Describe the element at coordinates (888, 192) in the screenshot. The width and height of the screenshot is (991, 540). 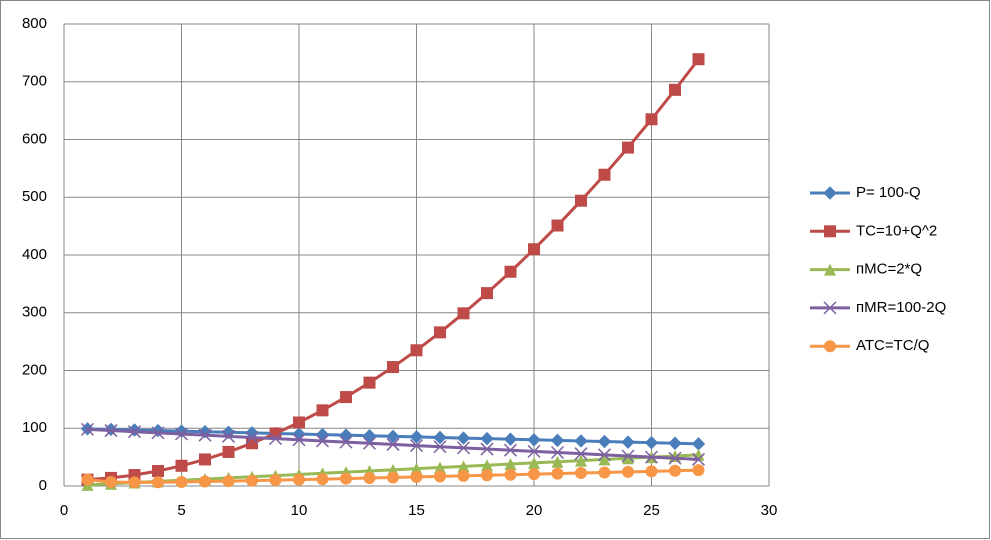
I see `legend-label: P= 100-Q` at that location.